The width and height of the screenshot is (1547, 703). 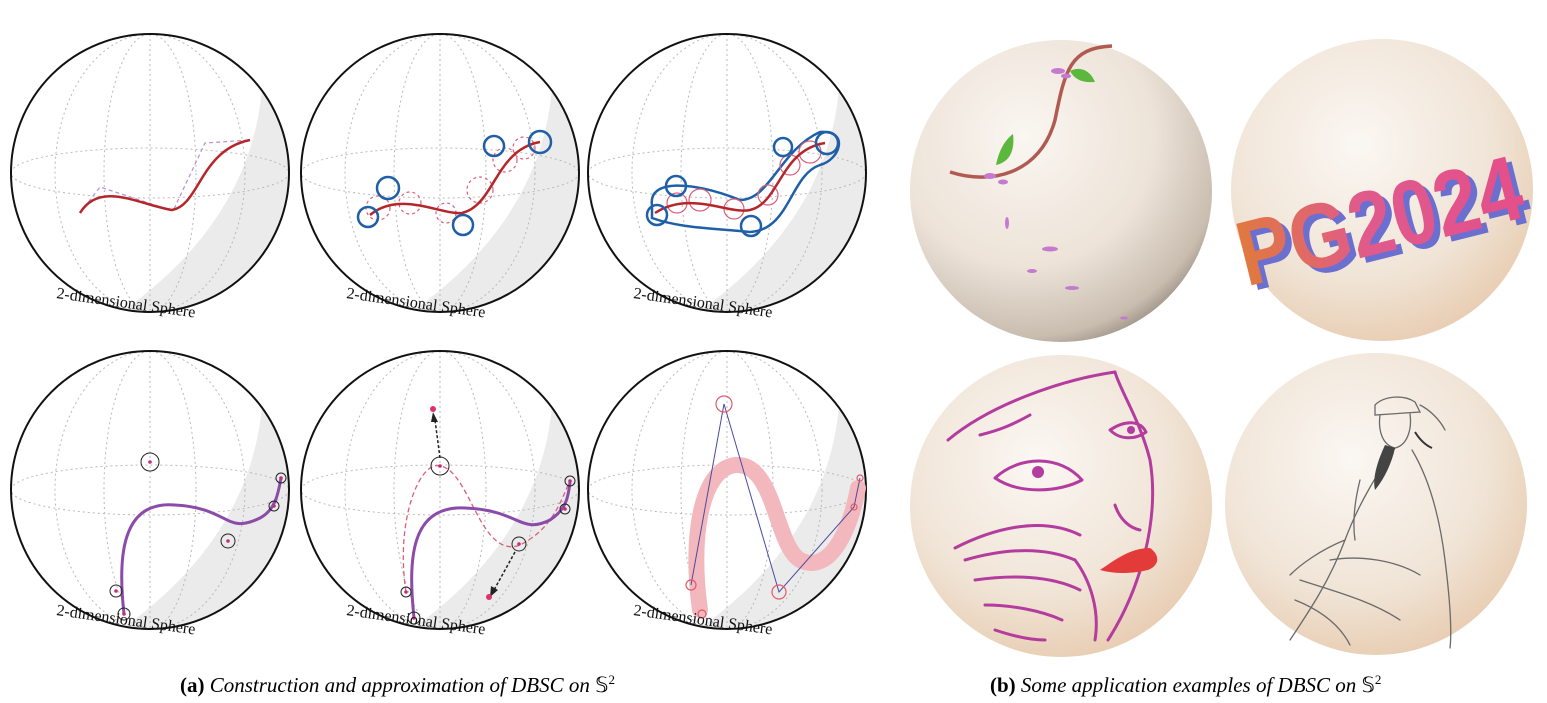 What do you see at coordinates (440, 494) in the screenshot?
I see `sphere-approximation-2: 2-dimensional Sphere` at bounding box center [440, 494].